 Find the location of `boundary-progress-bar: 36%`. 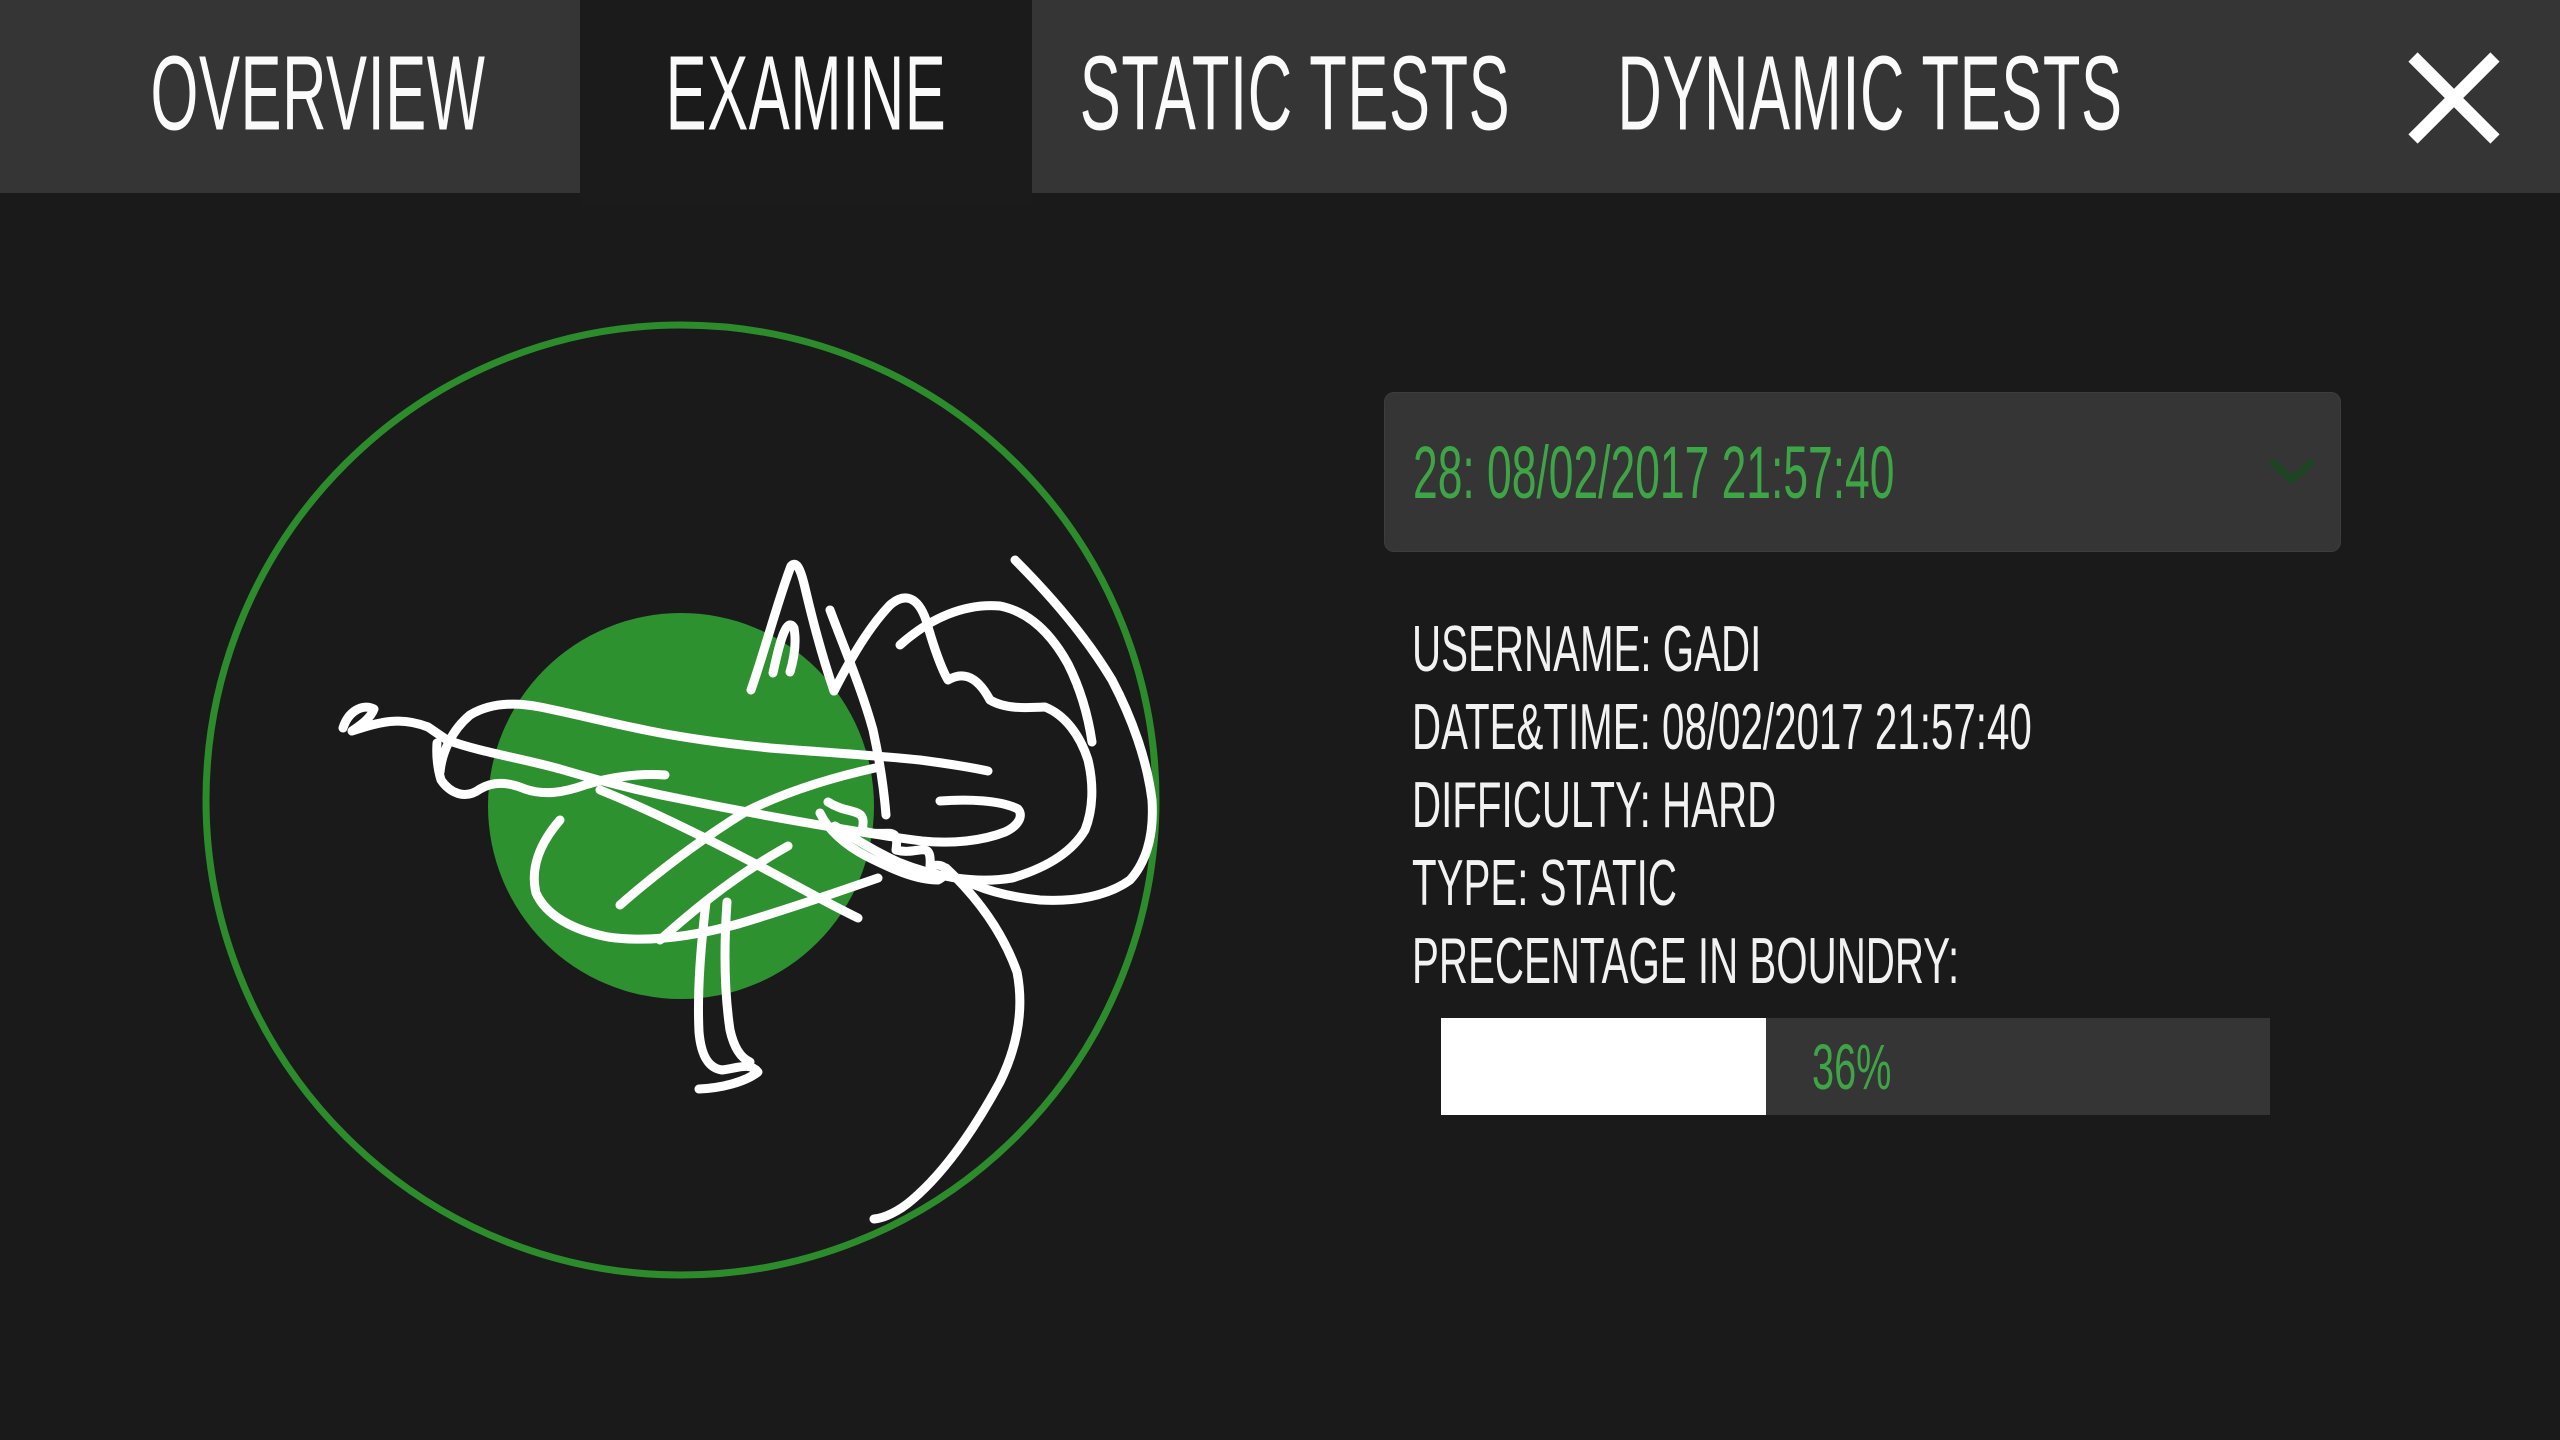

boundary-progress-bar: 36% is located at coordinates (1855, 1066).